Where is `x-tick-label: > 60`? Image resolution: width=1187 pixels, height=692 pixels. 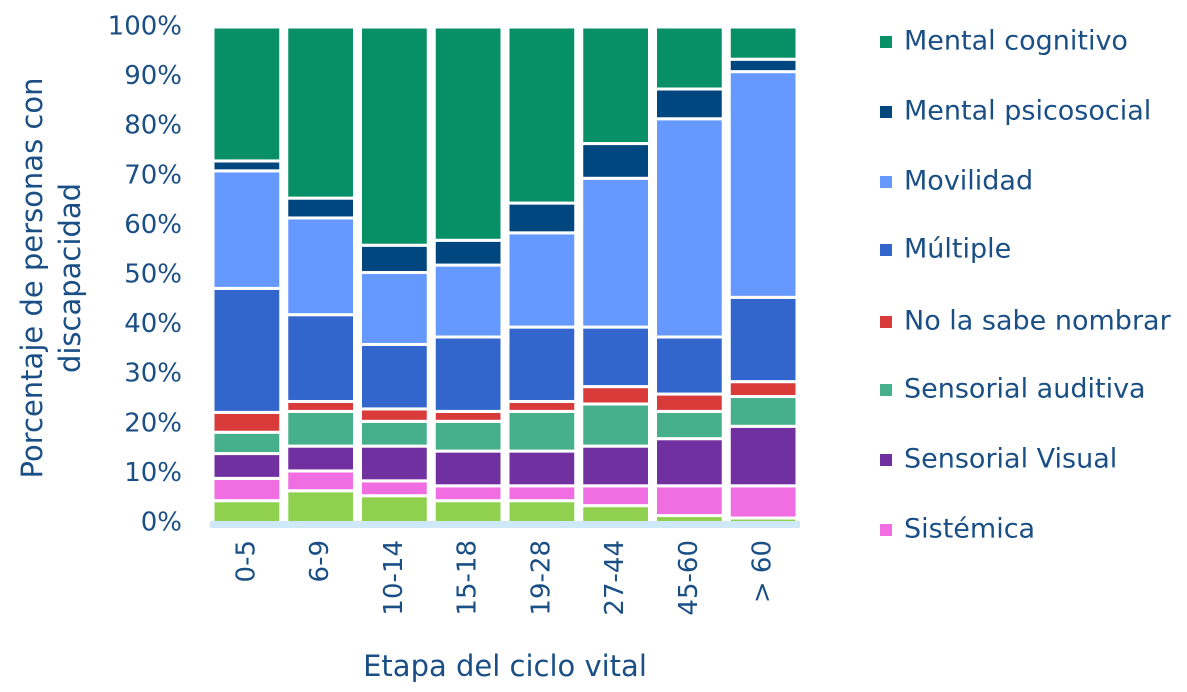 x-tick-label: > 60 is located at coordinates (763, 571).